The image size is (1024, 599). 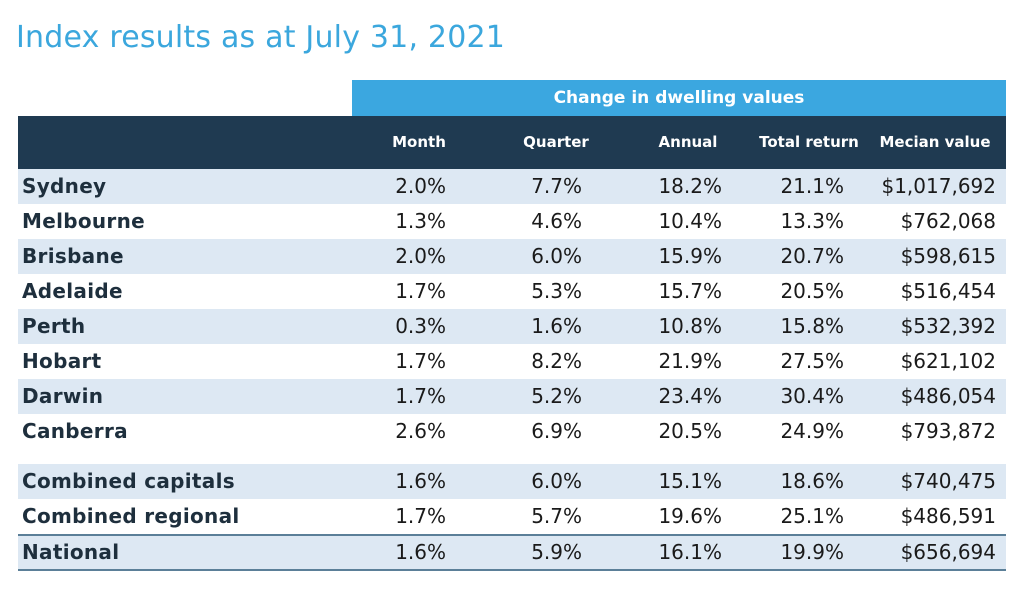 I want to click on cell-annual: 21.9%, so click(x=690, y=361).